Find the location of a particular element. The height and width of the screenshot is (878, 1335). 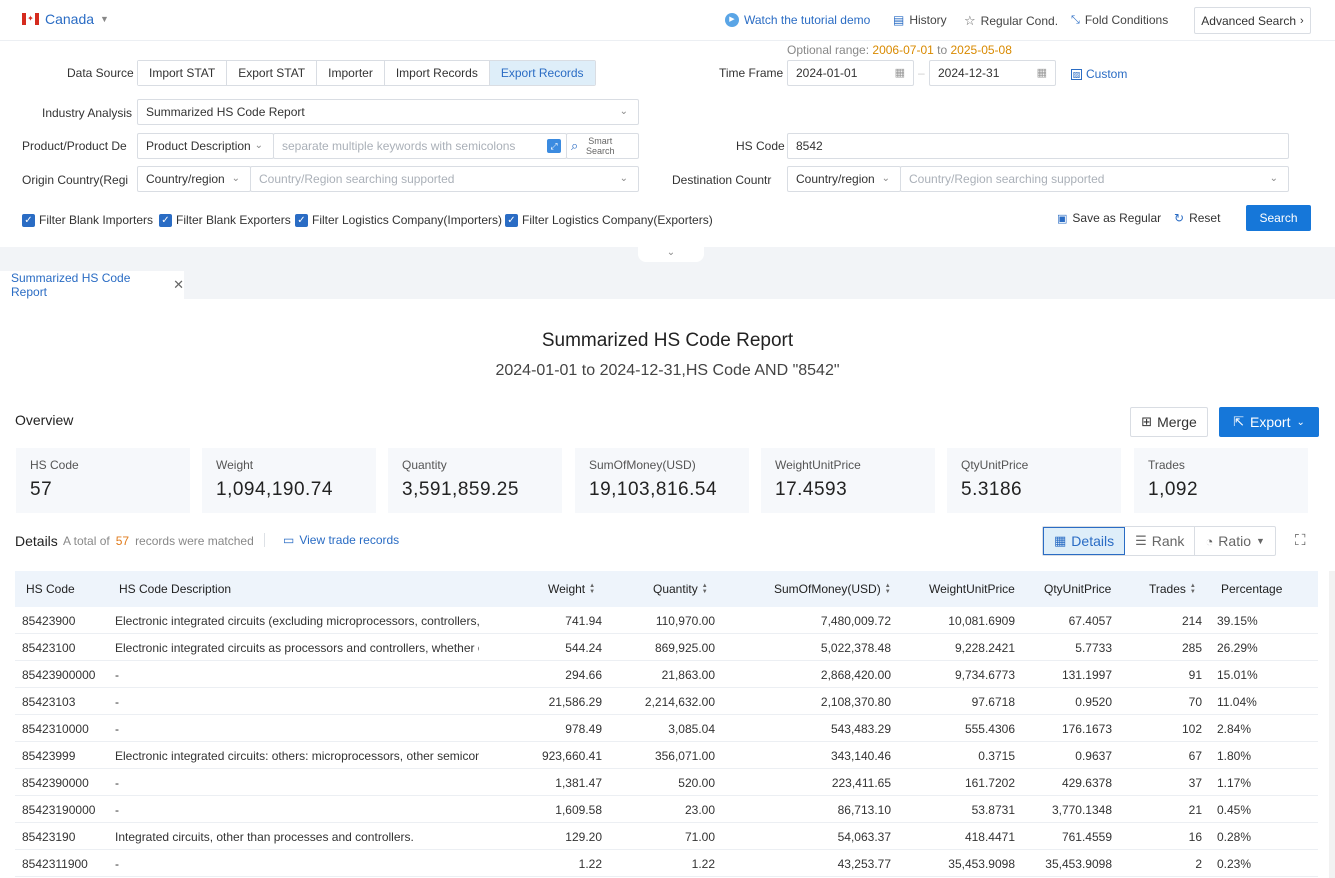

stat-value: 1,094,190.74 is located at coordinates (274, 489).